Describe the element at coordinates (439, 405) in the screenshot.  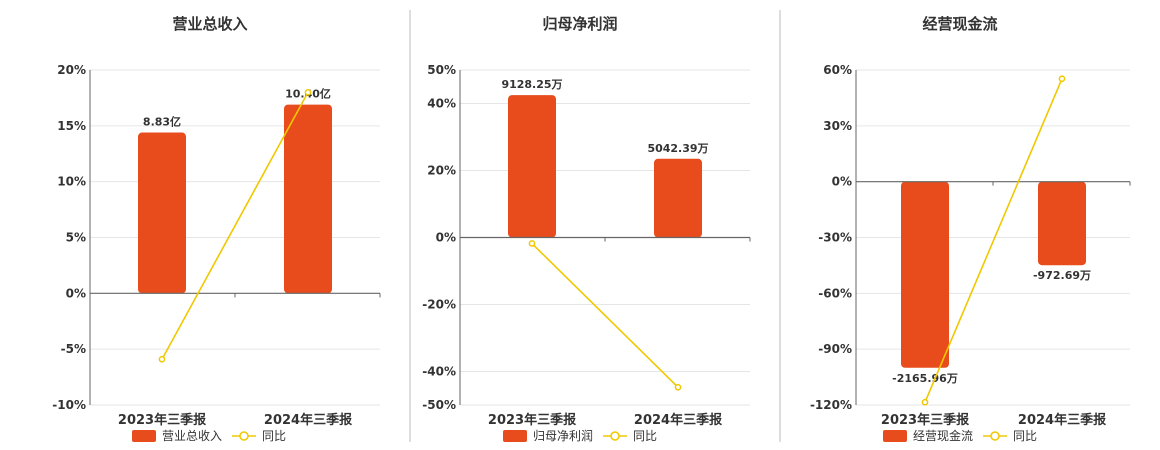
I see `y-tick-label: -50%` at that location.